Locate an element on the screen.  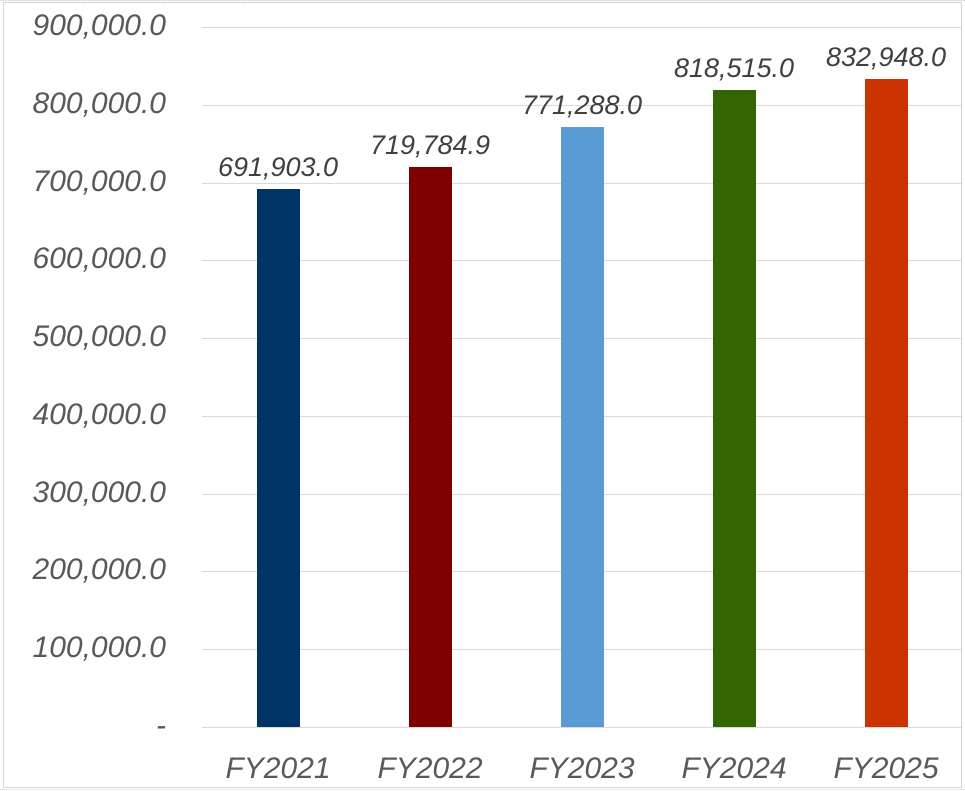
y-tick-label: 600,000.0 is located at coordinates (99, 259).